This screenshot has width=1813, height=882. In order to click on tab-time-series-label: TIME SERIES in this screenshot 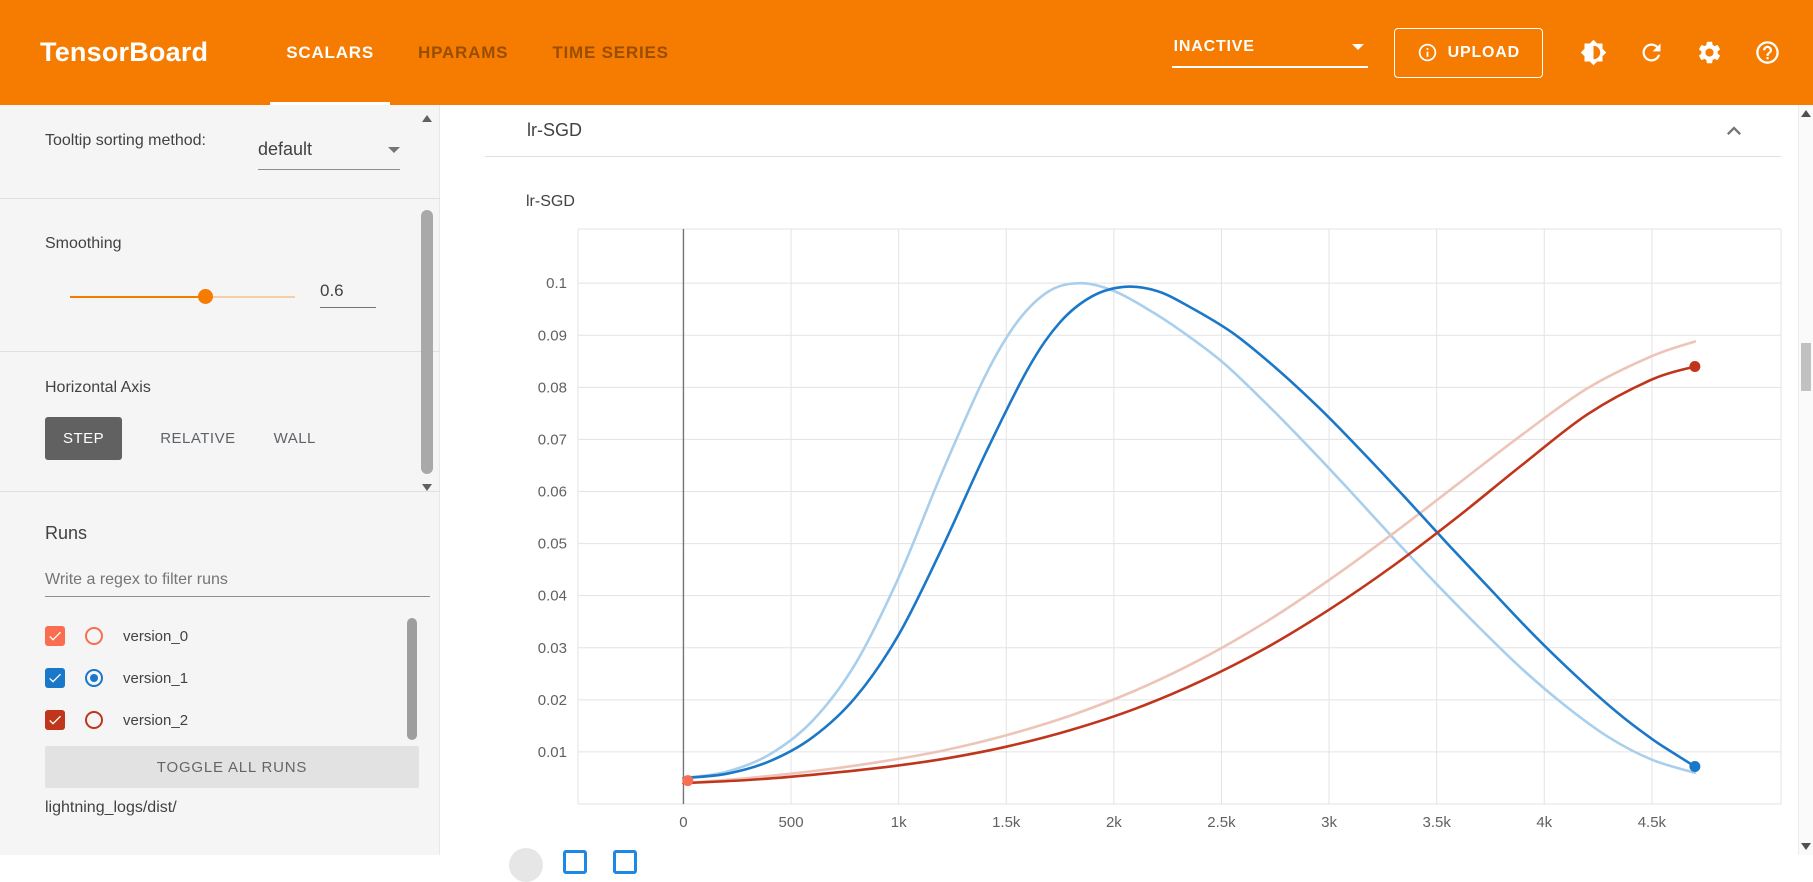, I will do `click(610, 52)`.